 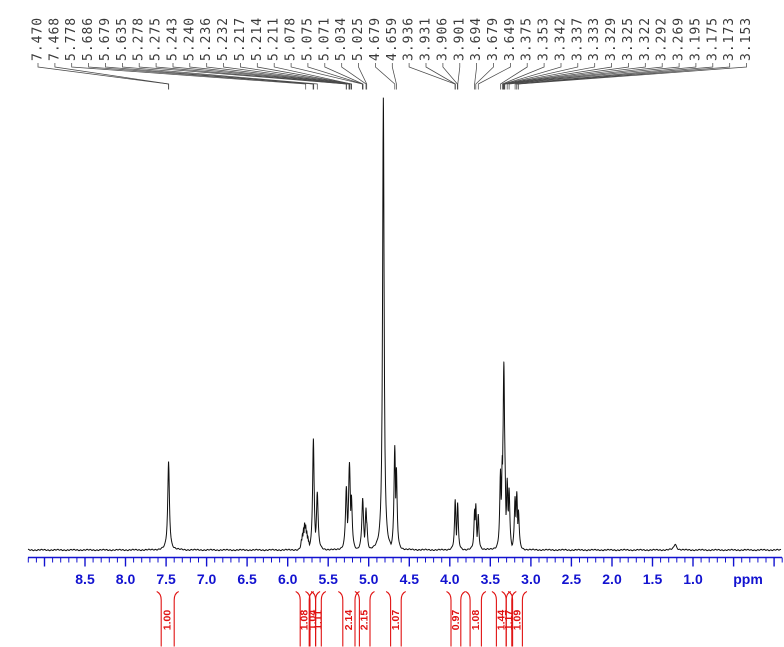 What do you see at coordinates (122, 39) in the screenshot?
I see `peak-label: 5.635` at bounding box center [122, 39].